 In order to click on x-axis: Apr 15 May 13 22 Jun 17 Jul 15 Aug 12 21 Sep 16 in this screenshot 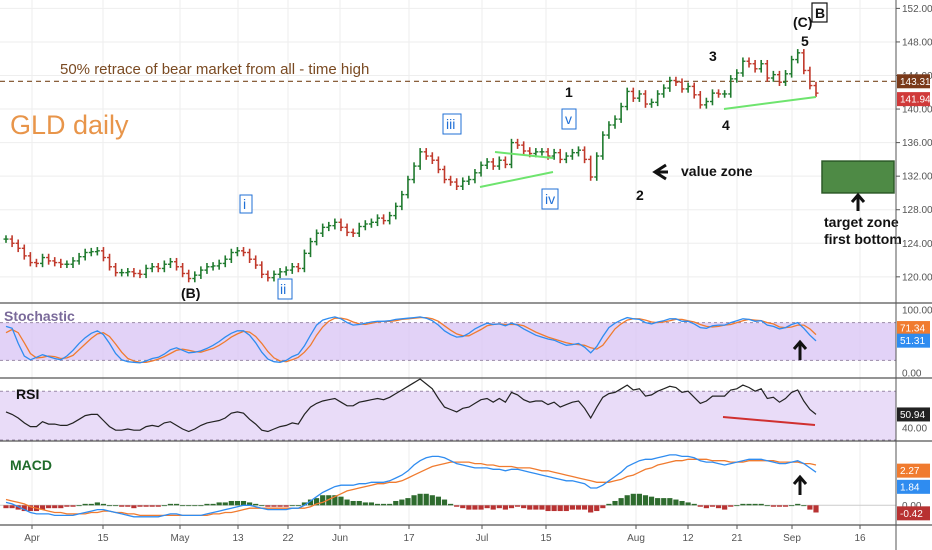, I will do `click(445, 534)`.